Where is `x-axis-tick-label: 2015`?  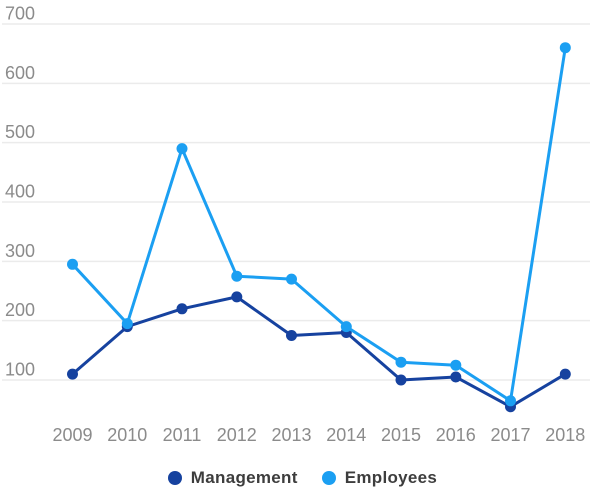 x-axis-tick-label: 2015 is located at coordinates (401, 435).